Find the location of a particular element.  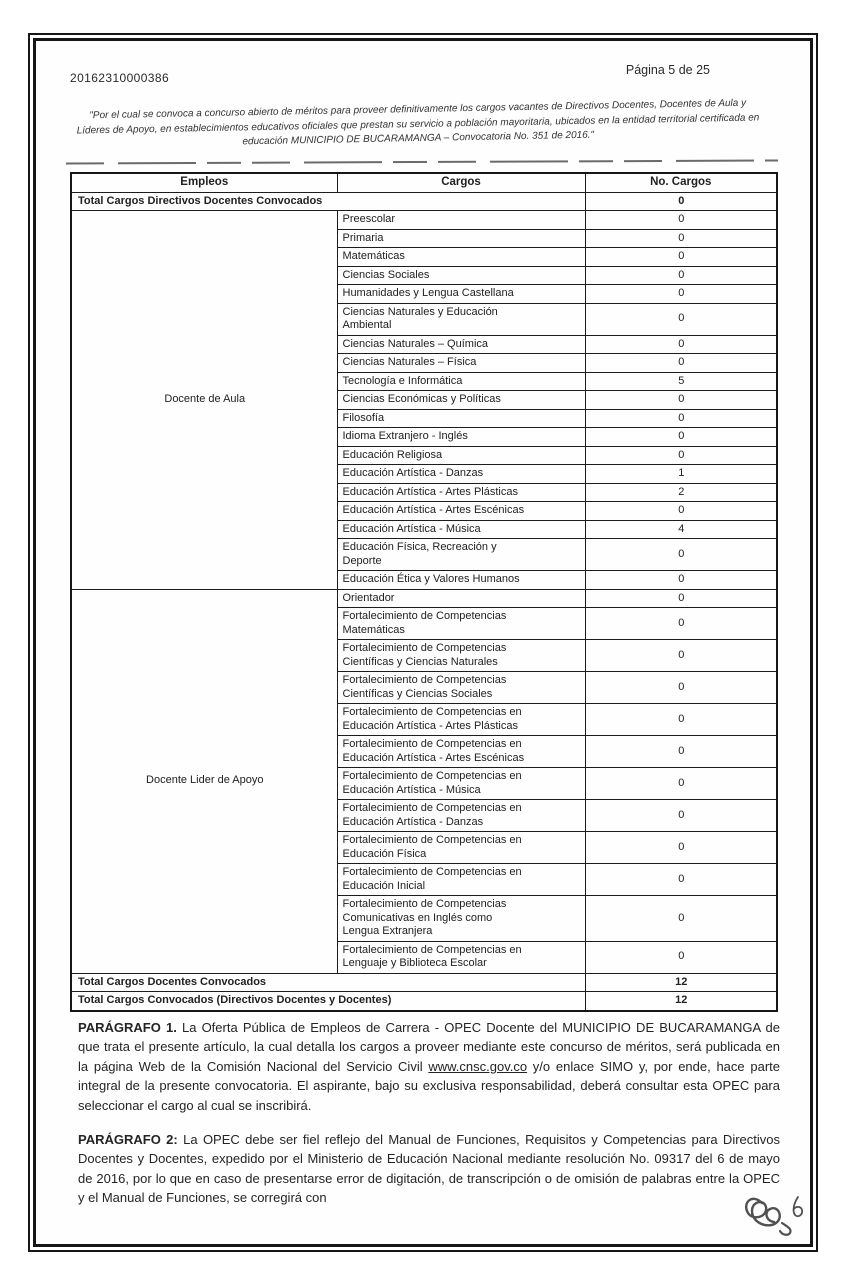

num-cargos-cell: 1 is located at coordinates (681, 474).